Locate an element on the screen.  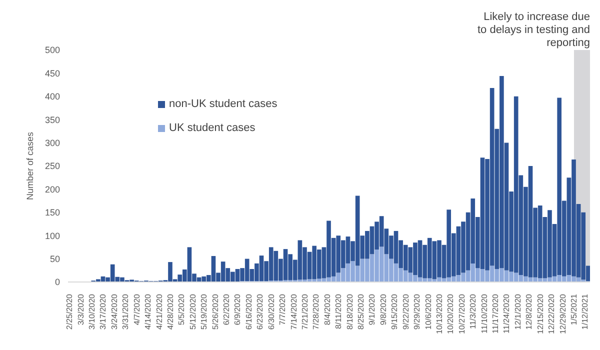
x-tick-label: 1/5/2021 is located at coordinates (573, 309).